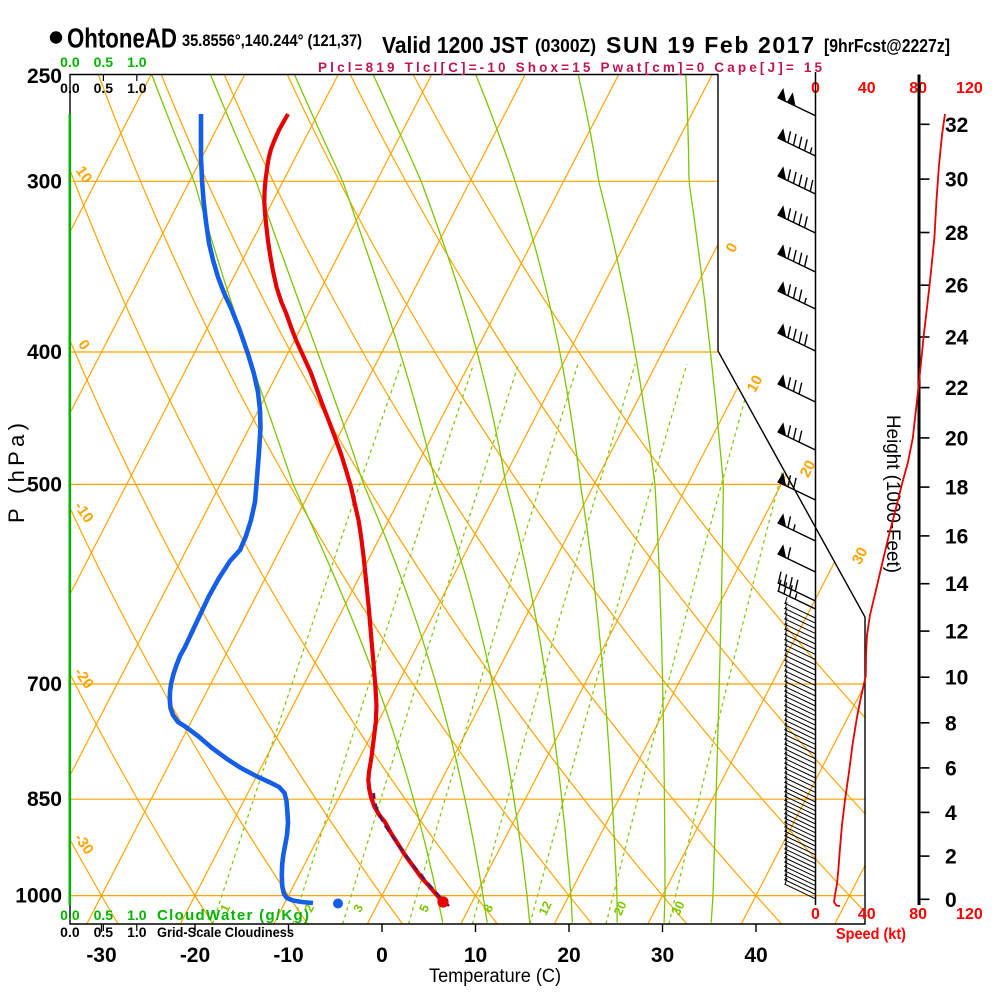 This screenshot has height=1005, width=1000. What do you see at coordinates (957, 584) in the screenshot?
I see `svg-text: 14` at bounding box center [957, 584].